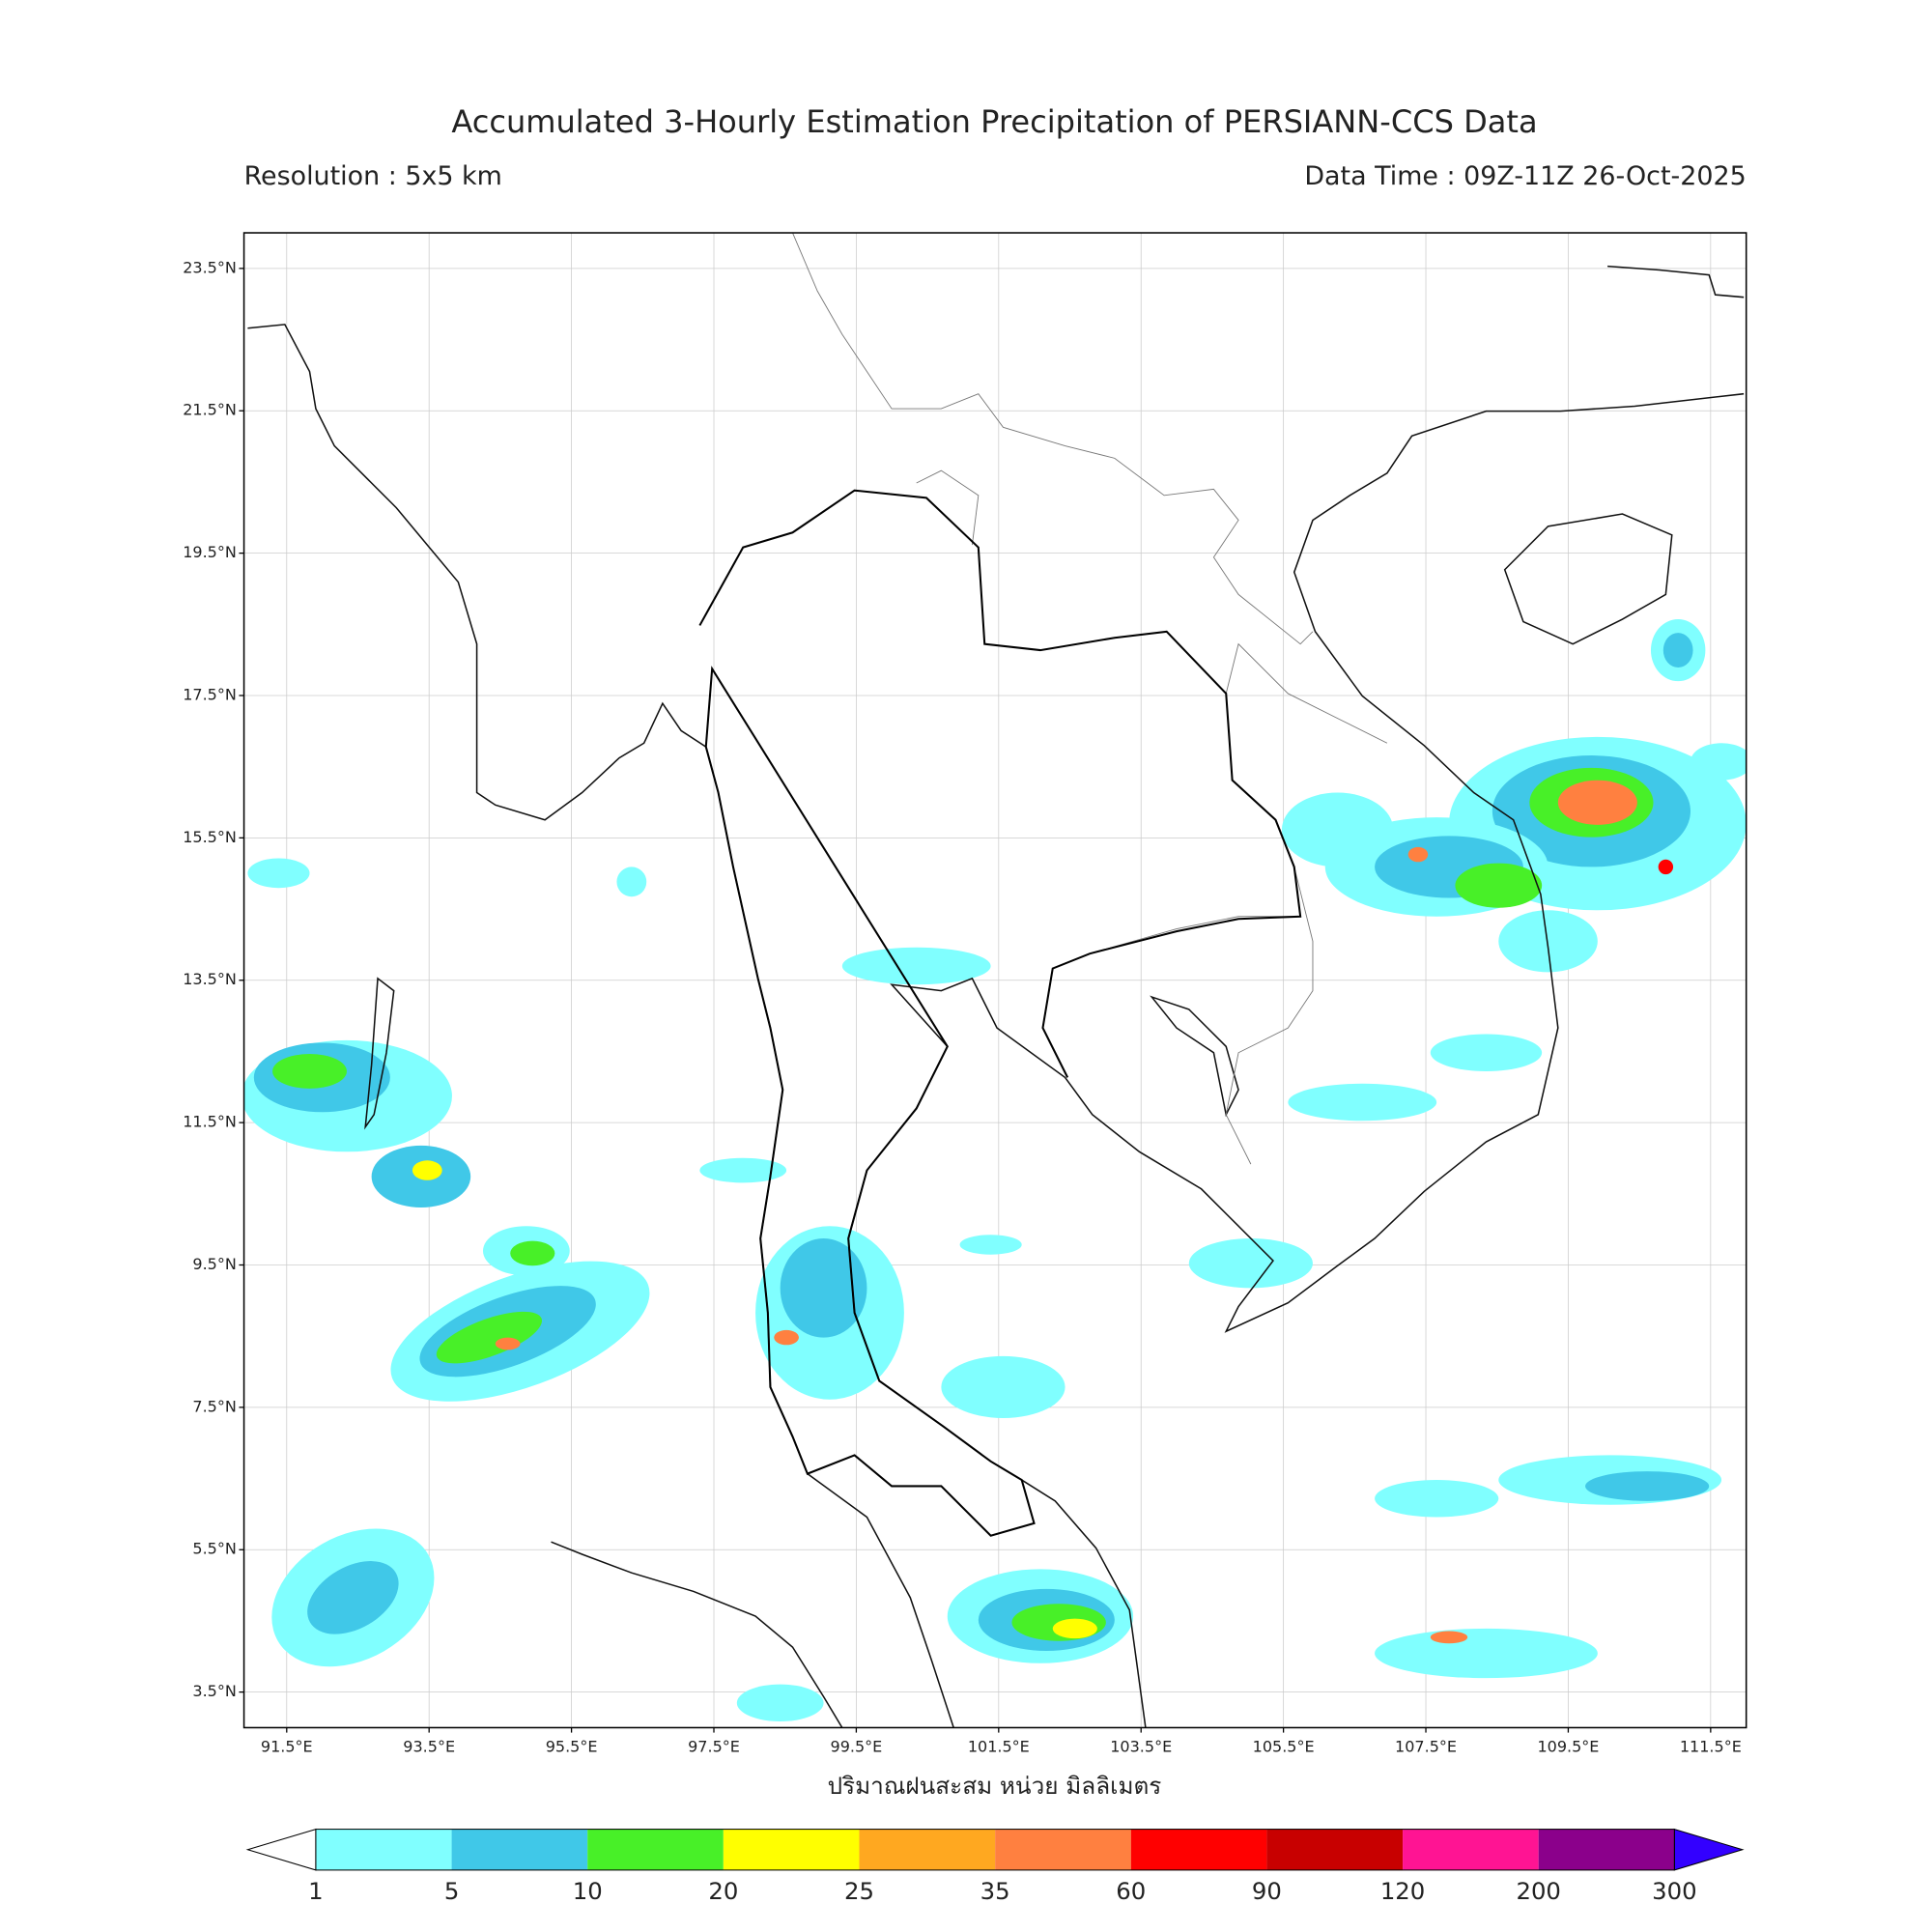  Describe the element at coordinates (1141, 1746) in the screenshot. I see `lon-tick-label: 103.5°E` at that location.